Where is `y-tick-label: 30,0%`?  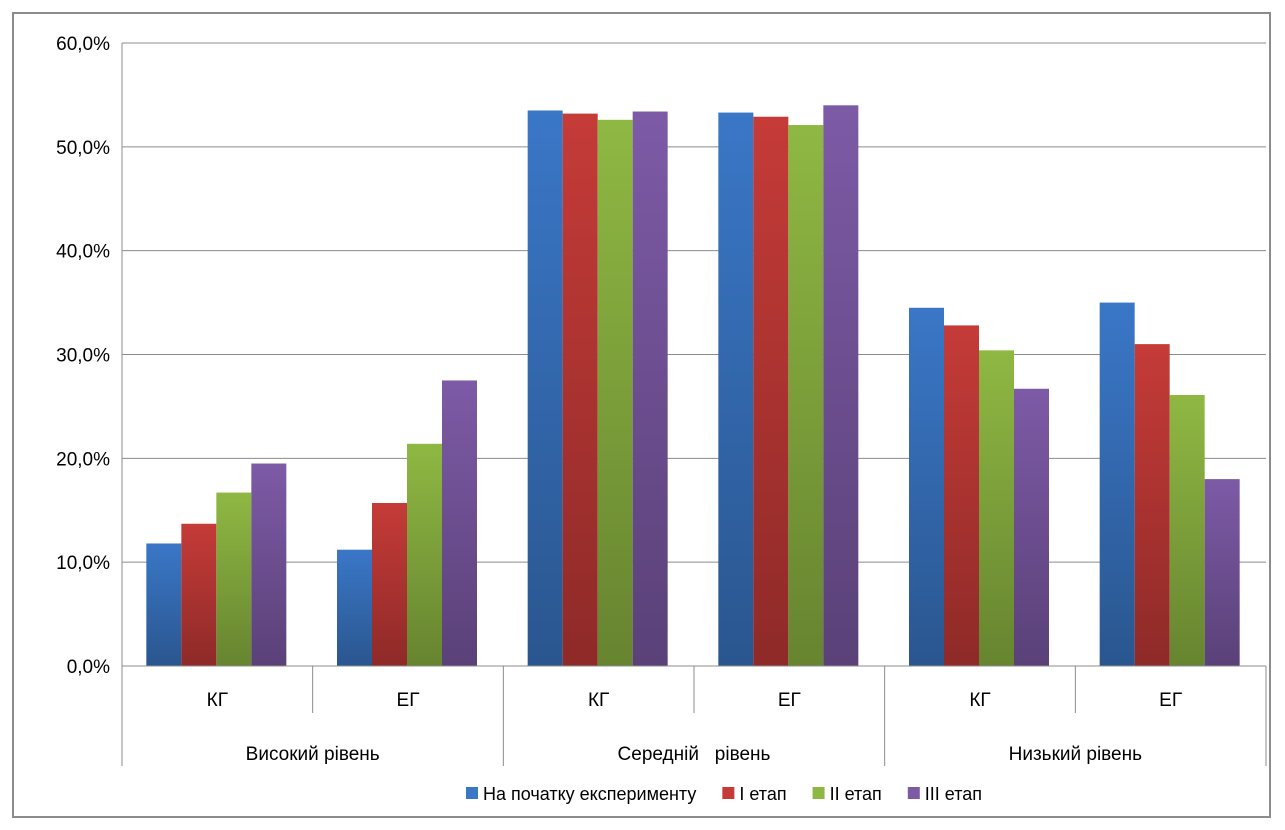
y-tick-label: 30,0% is located at coordinates (83, 356).